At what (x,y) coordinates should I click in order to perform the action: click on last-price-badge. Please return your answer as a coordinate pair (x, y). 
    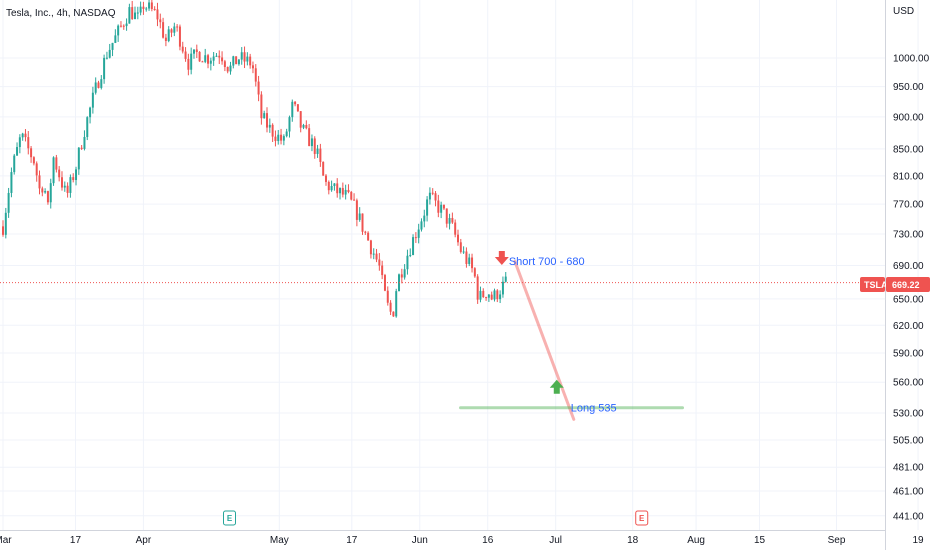
    Looking at the image, I should click on (908, 284).